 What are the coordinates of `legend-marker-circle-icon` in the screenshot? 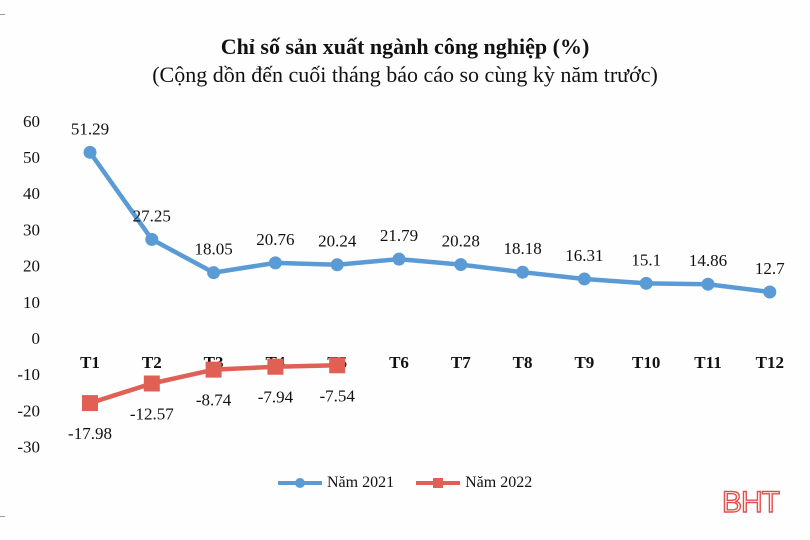 It's located at (300, 483).